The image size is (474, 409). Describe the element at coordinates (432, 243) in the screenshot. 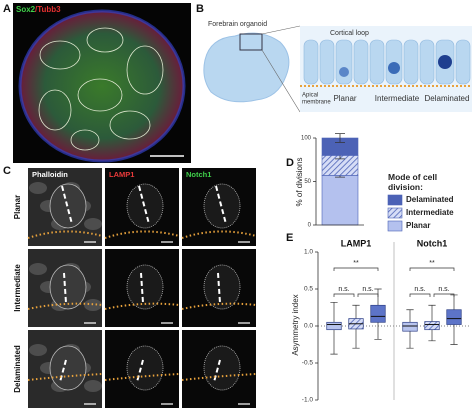

I see `group-label: Notch1` at that location.